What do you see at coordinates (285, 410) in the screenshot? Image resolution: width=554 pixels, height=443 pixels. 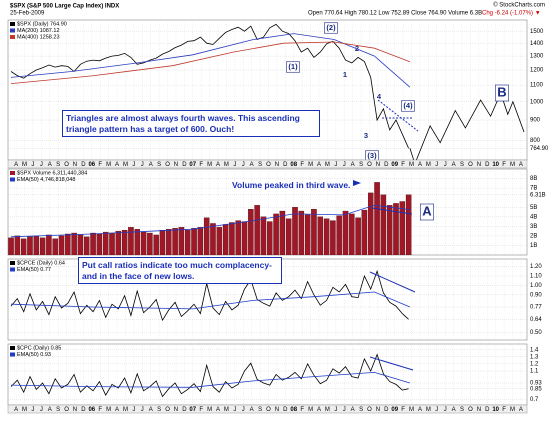 I see `x-tick-label: D` at bounding box center [285, 410].